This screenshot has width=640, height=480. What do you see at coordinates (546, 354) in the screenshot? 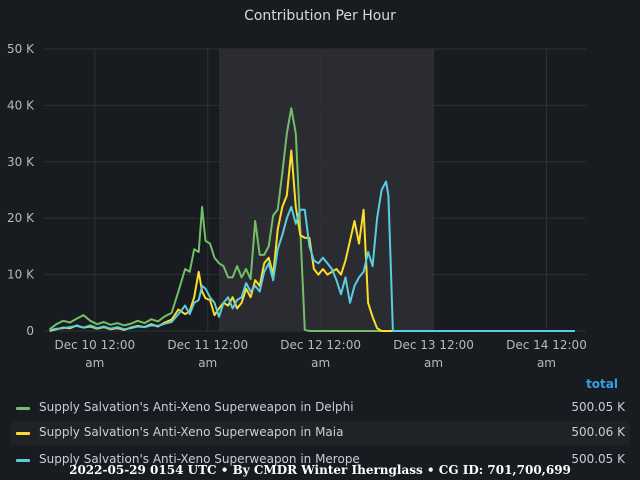
I see `x-tick-label: Dec 14 12:00 am` at bounding box center [546, 354].